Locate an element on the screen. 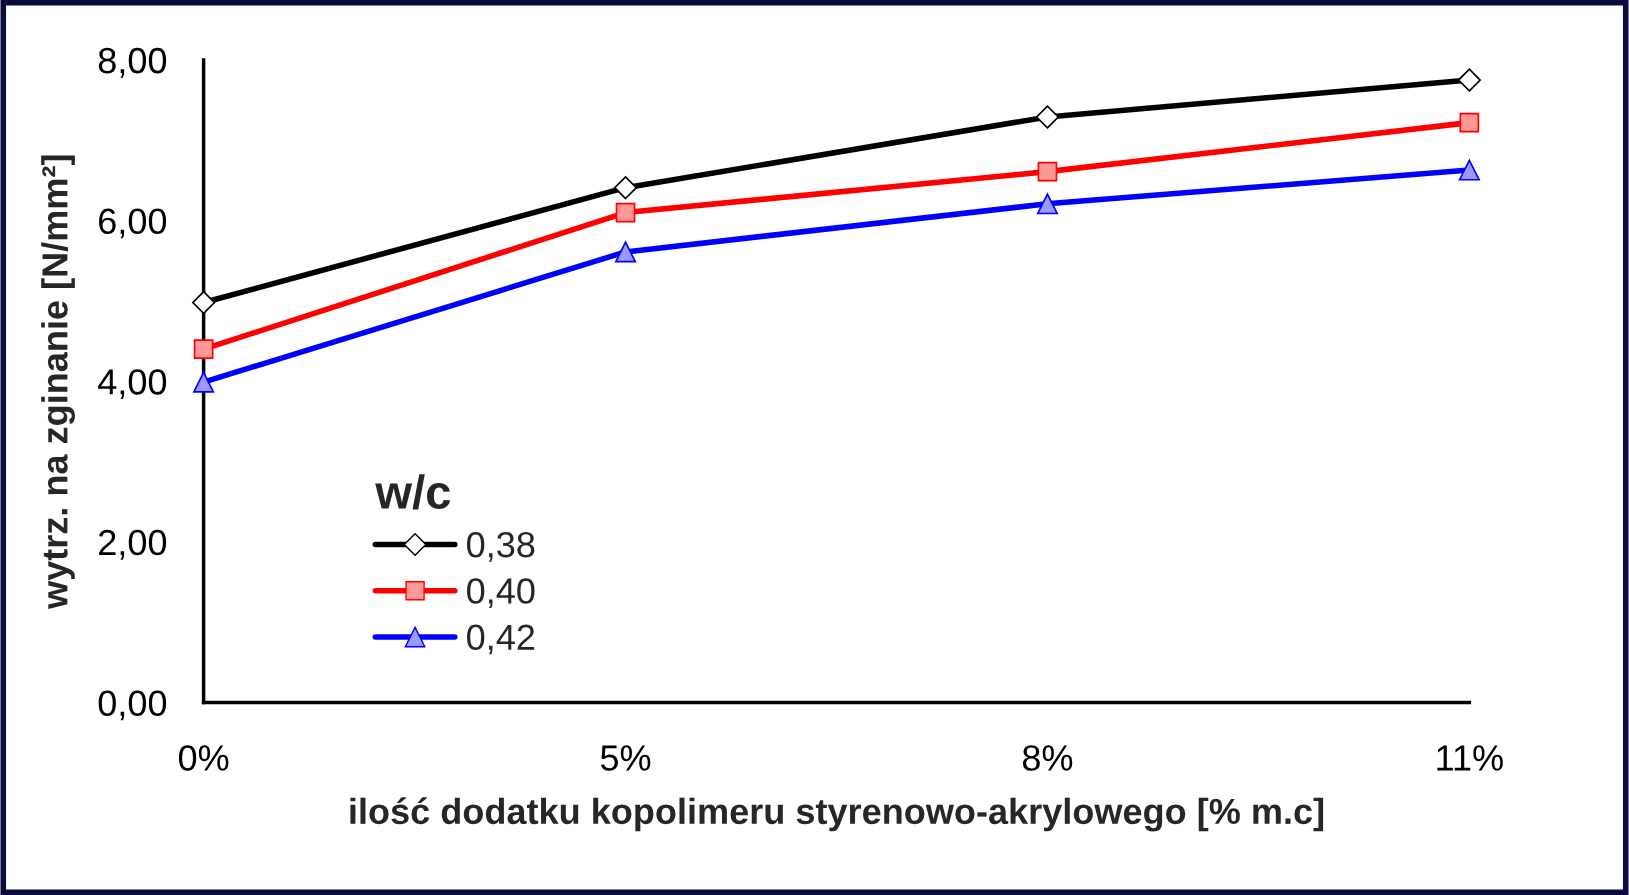 This screenshot has height=895, width=1629. y-tick-label: 8,00 is located at coordinates (132, 62).